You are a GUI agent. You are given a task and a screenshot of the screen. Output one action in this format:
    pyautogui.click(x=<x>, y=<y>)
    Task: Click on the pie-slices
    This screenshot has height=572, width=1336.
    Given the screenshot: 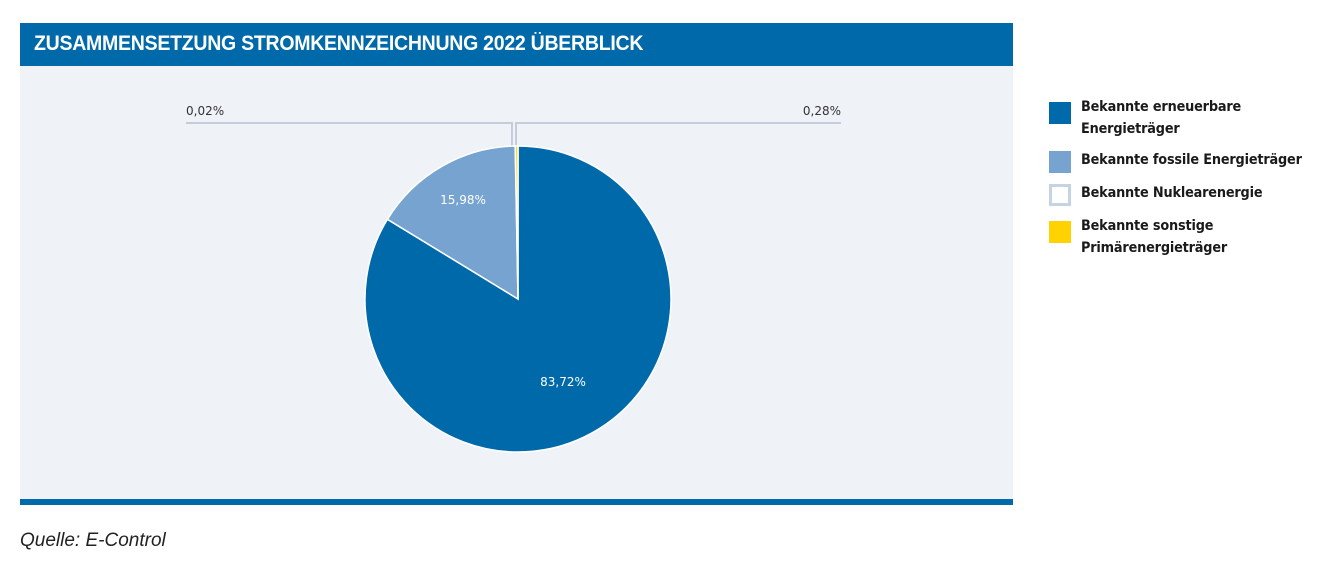 What is the action you would take?
    pyautogui.click(x=518, y=299)
    